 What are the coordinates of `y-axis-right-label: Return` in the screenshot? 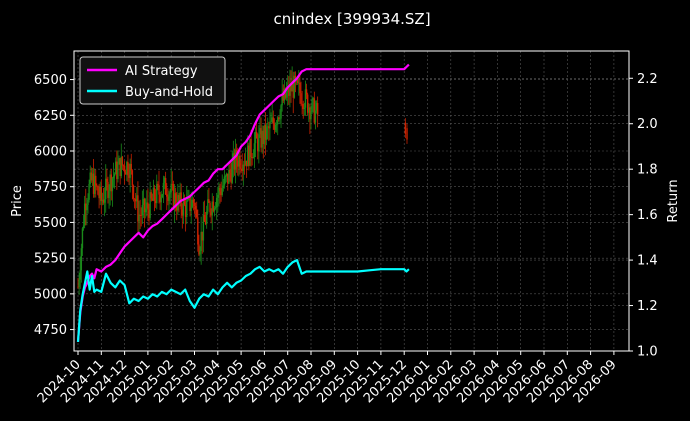 It's located at (673, 200).